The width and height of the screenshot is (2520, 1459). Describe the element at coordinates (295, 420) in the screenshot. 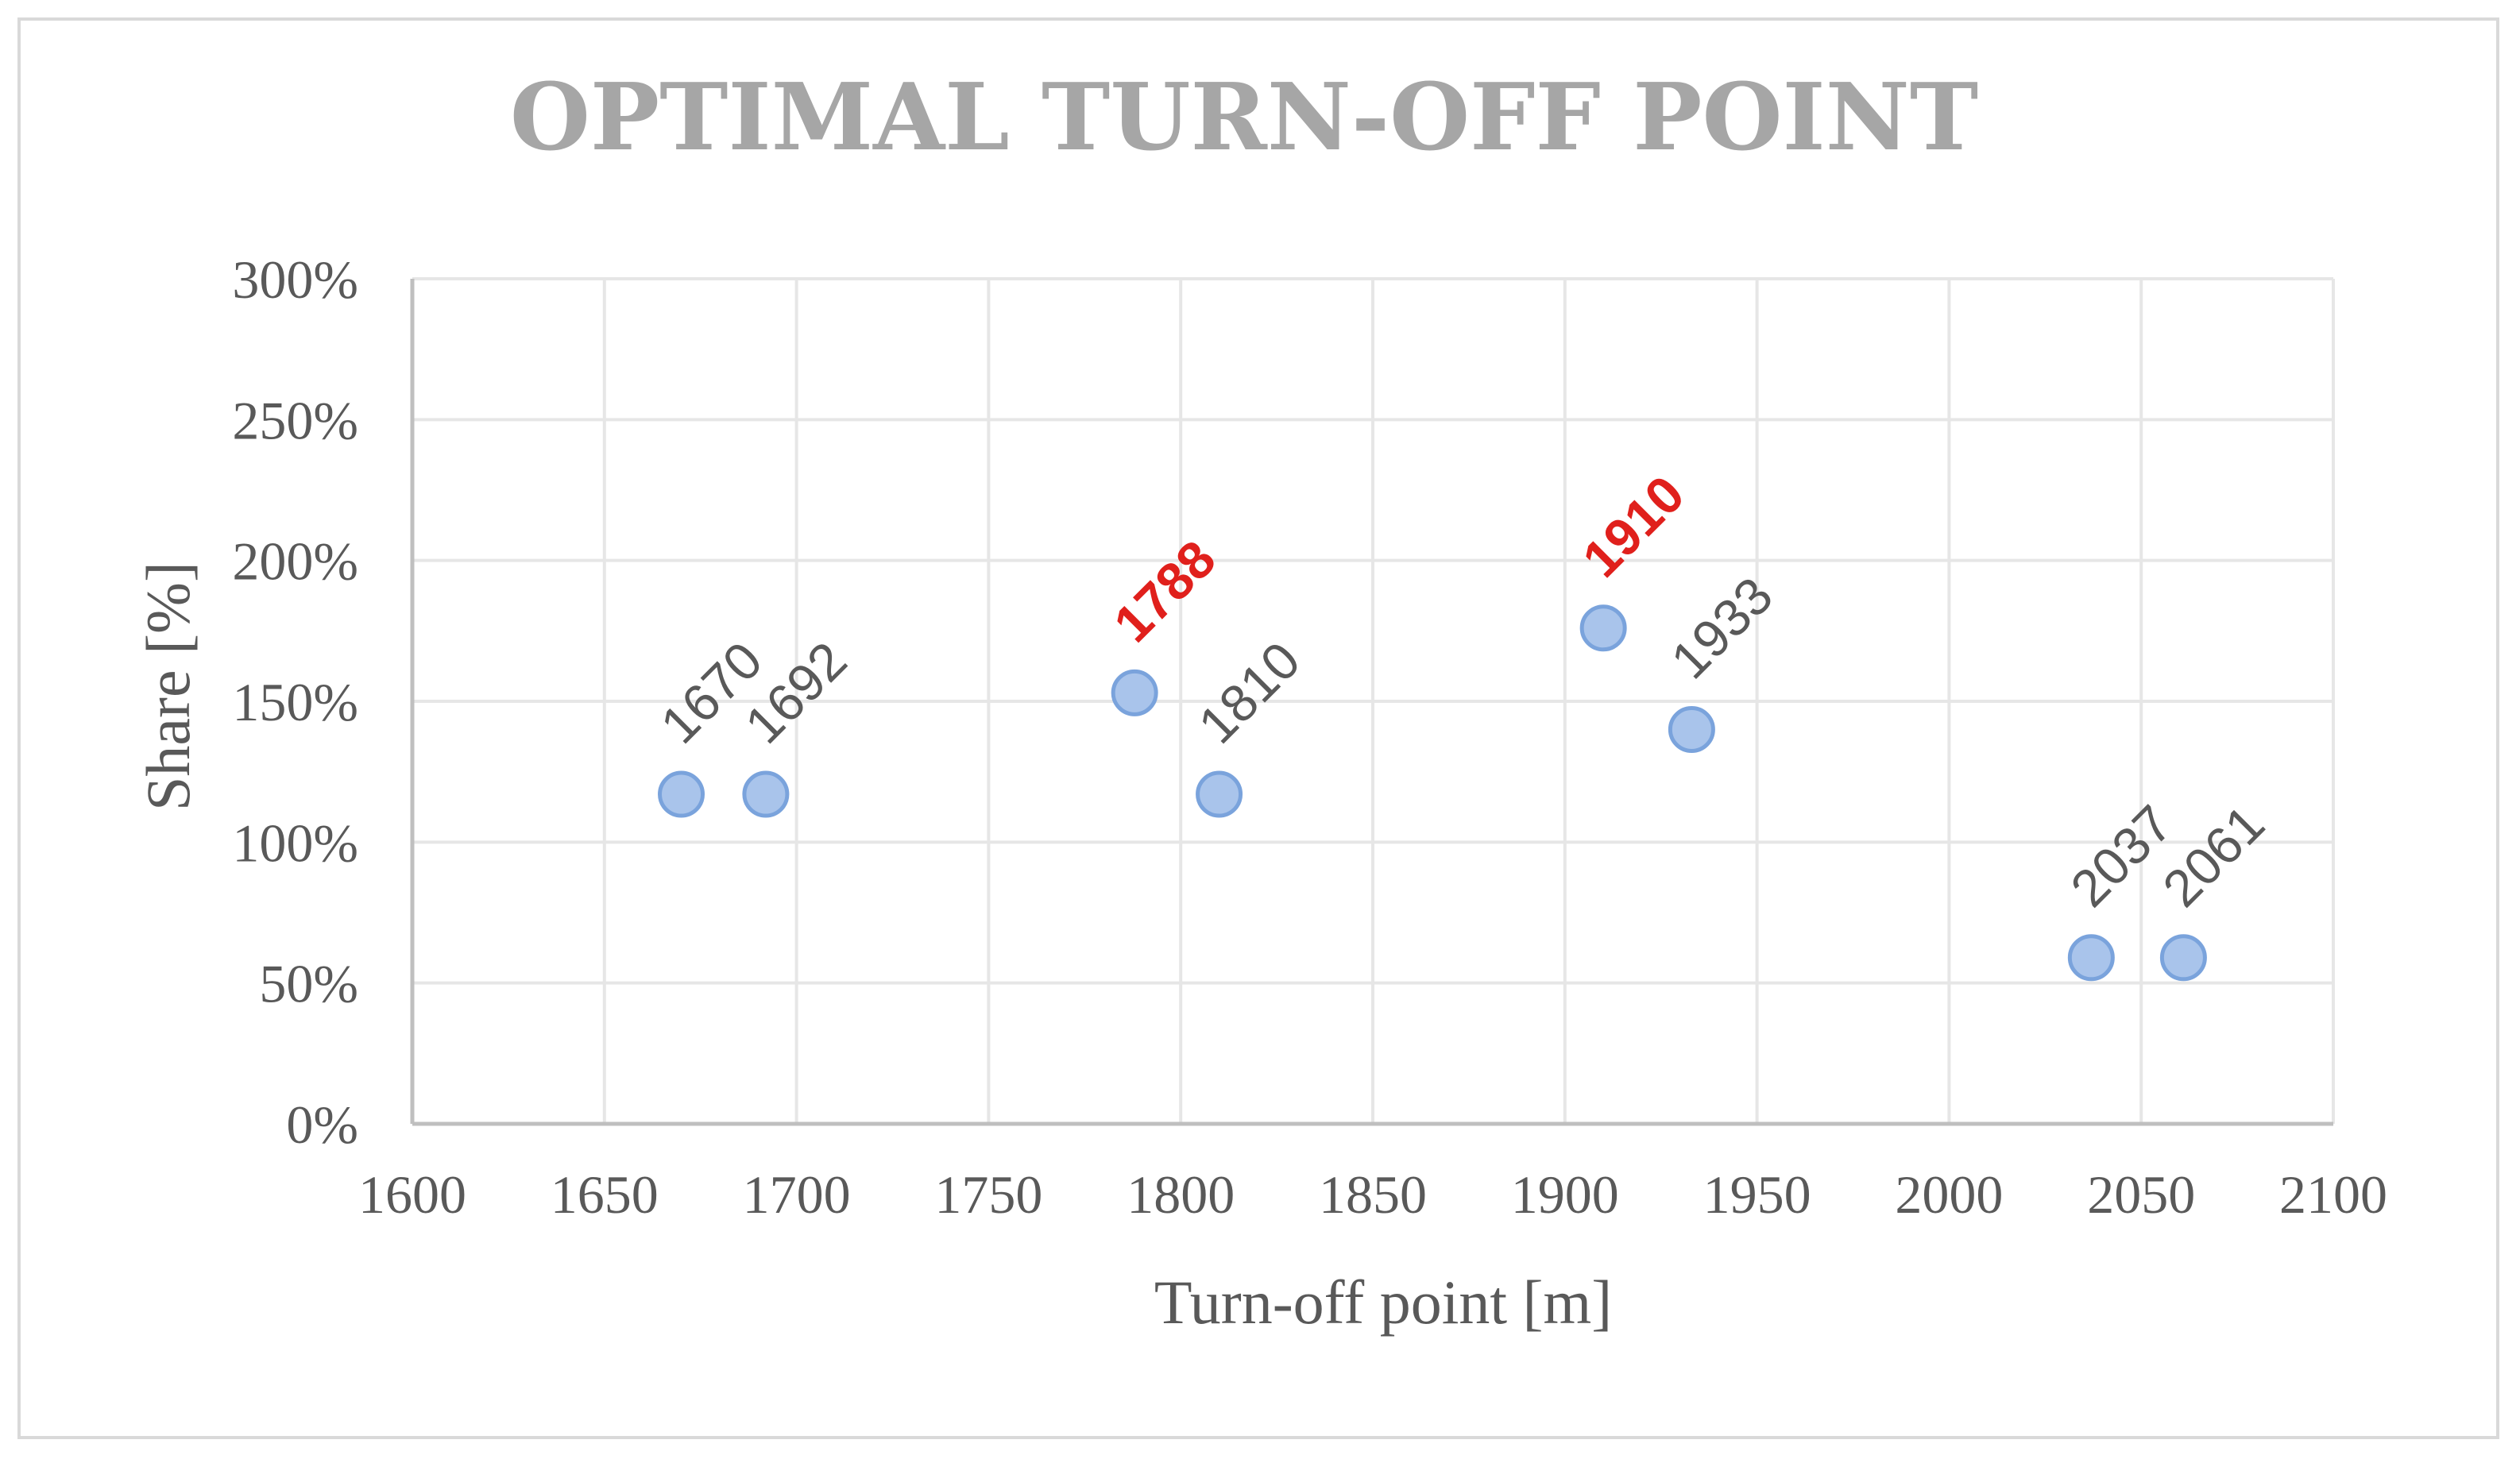

I see `y-tick-label: 250%` at that location.